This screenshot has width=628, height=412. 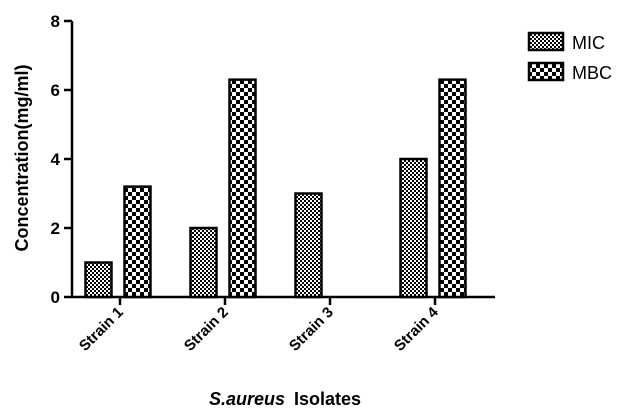 What do you see at coordinates (327, 399) in the screenshot?
I see `x-axis-title-rest: Isolates` at bounding box center [327, 399].